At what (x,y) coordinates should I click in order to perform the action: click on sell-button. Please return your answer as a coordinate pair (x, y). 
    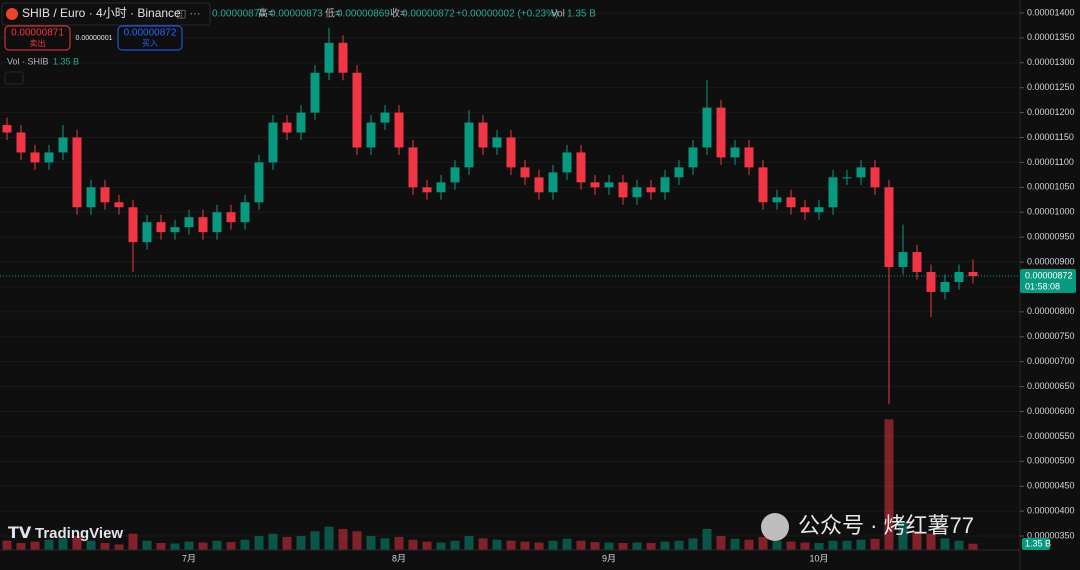
    Looking at the image, I should click on (37, 38).